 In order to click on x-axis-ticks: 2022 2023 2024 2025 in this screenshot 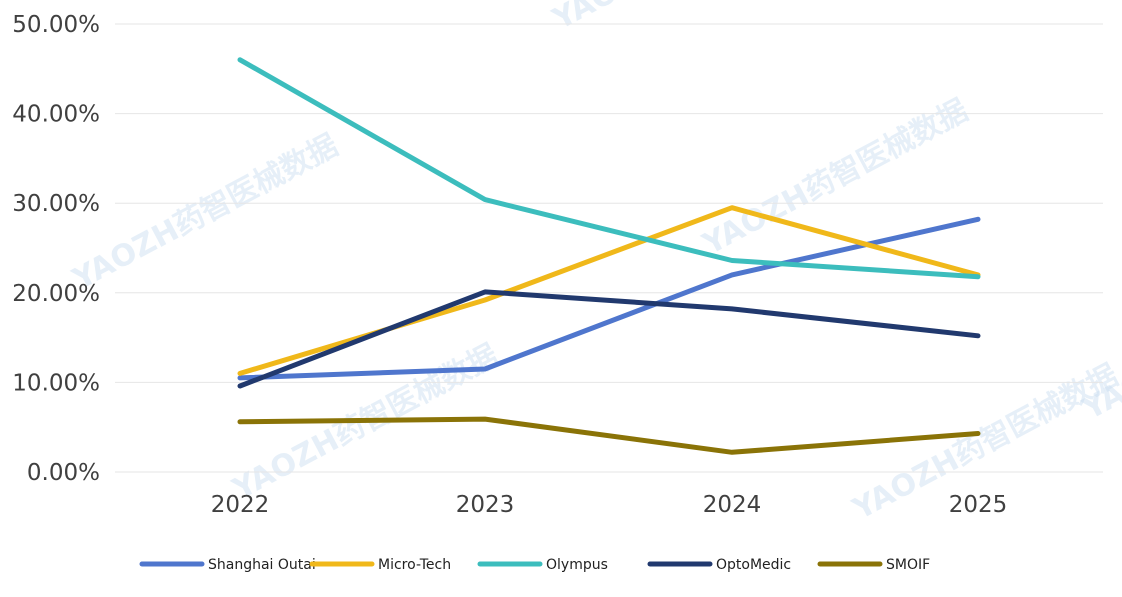, I will do `click(609, 505)`.